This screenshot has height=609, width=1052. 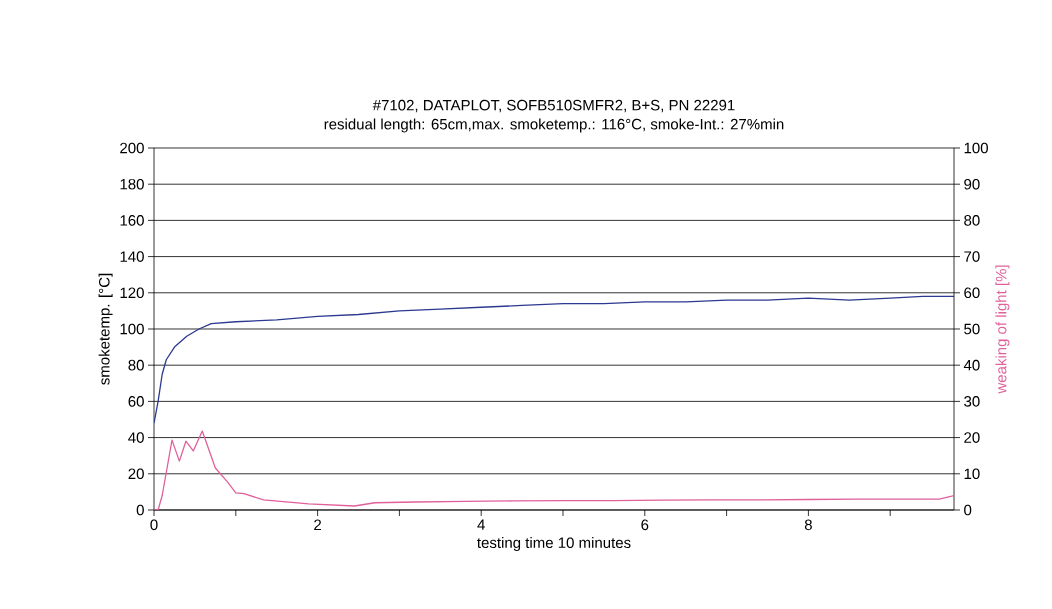 What do you see at coordinates (968, 510) in the screenshot?
I see `y2-tick-label: 0` at bounding box center [968, 510].